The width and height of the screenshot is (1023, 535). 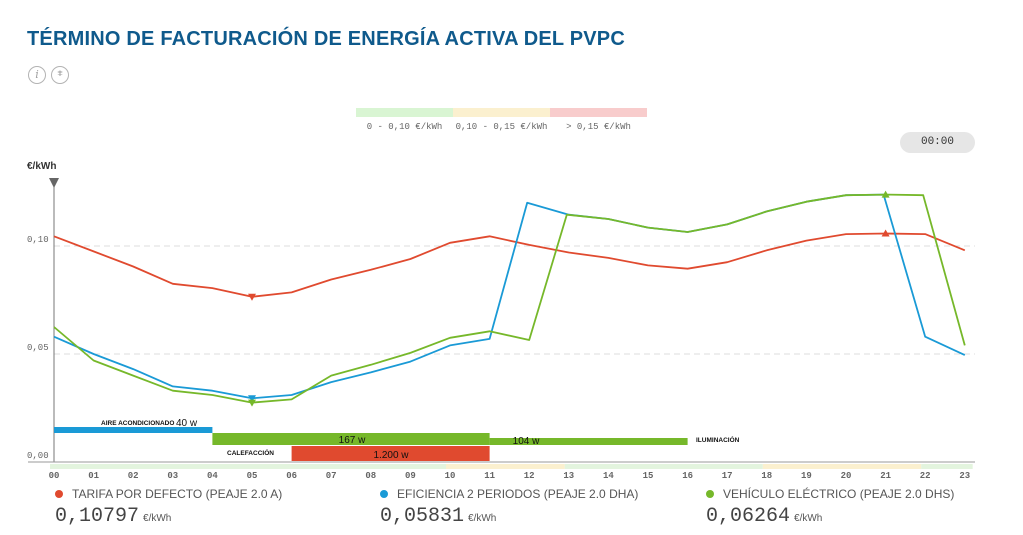 I want to click on x-tick-label: 22, so click(x=925, y=476).